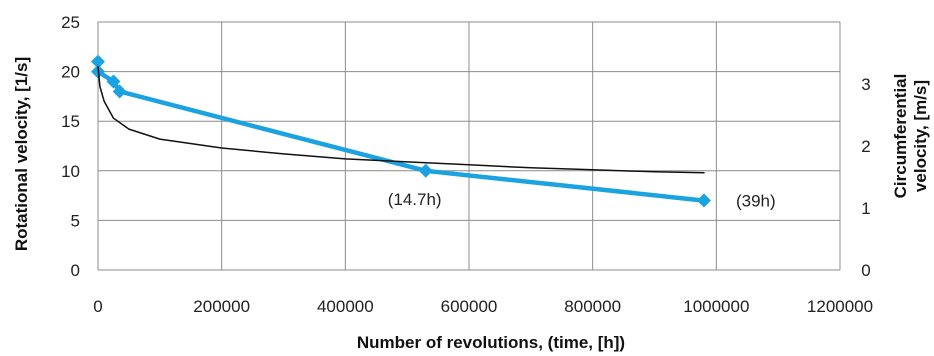  I want to click on x-tick-label: 1000000, so click(716, 306).